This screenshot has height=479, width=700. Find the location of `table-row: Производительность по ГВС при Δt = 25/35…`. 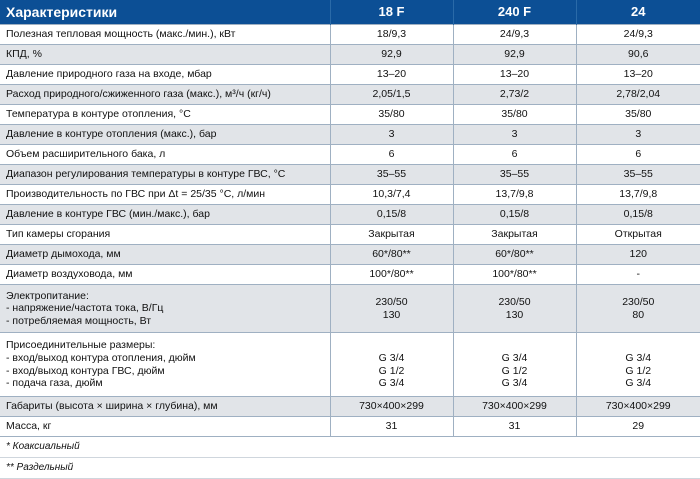

table-row: Производительность по ГВС при Δt = 25/35… is located at coordinates (350, 194).